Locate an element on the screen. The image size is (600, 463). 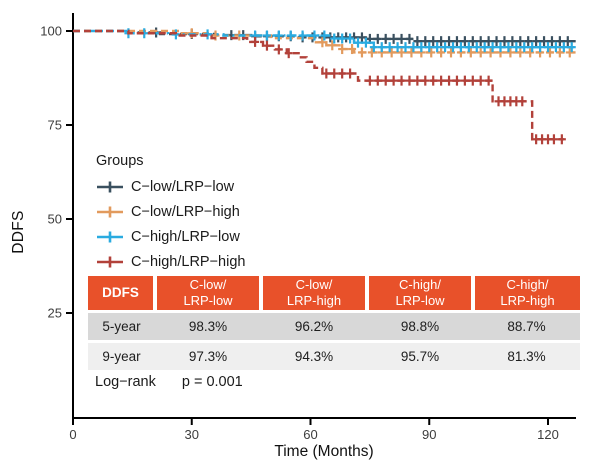
x-axis-title: Time (Months) is located at coordinates (324, 451).